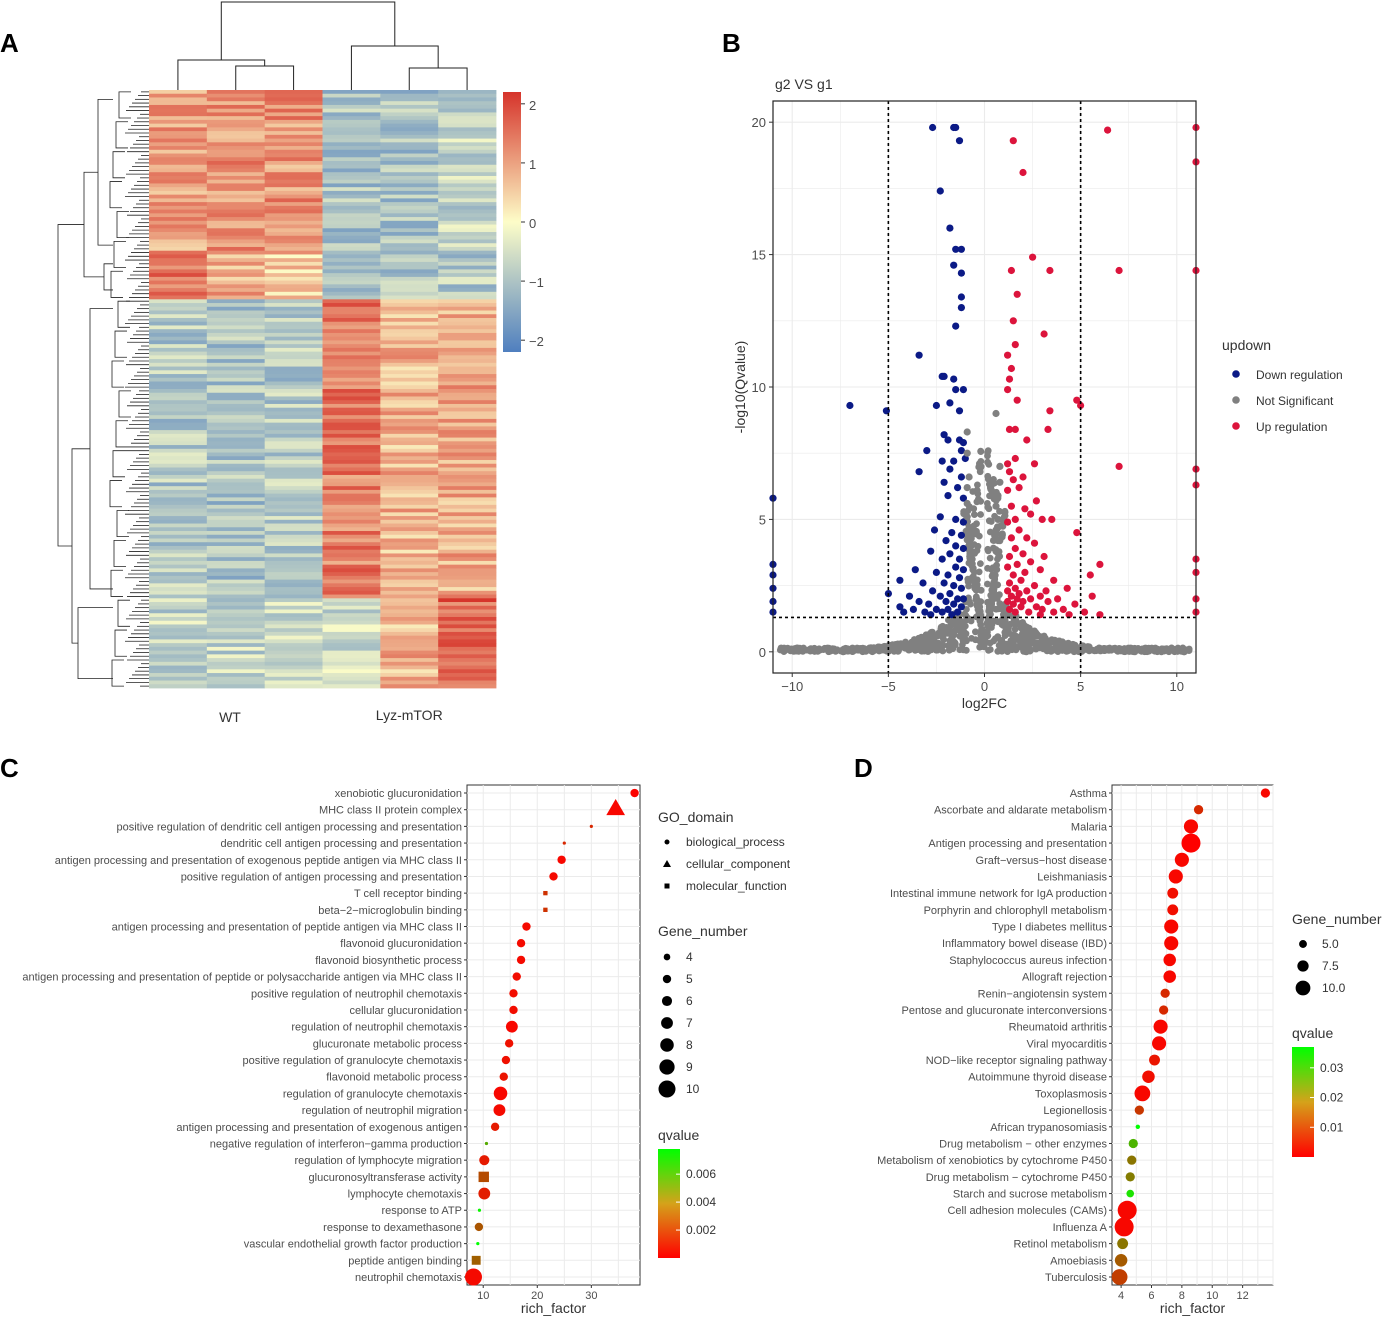 This screenshot has height=1322, width=1387. What do you see at coordinates (703, 931) in the screenshot?
I see `legend-title-gene-number: Gene_number` at bounding box center [703, 931].